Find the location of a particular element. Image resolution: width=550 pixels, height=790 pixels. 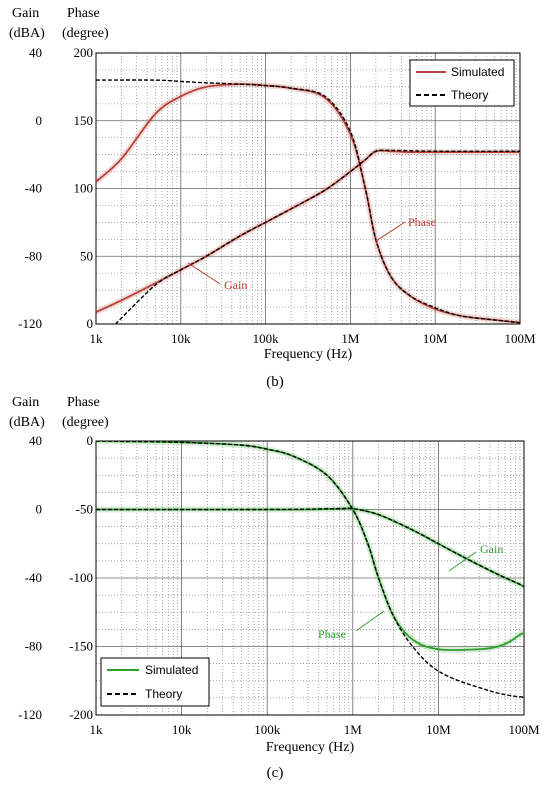

right-ticks: 0 -50 -100 -150 -200 is located at coordinates (81, 577).